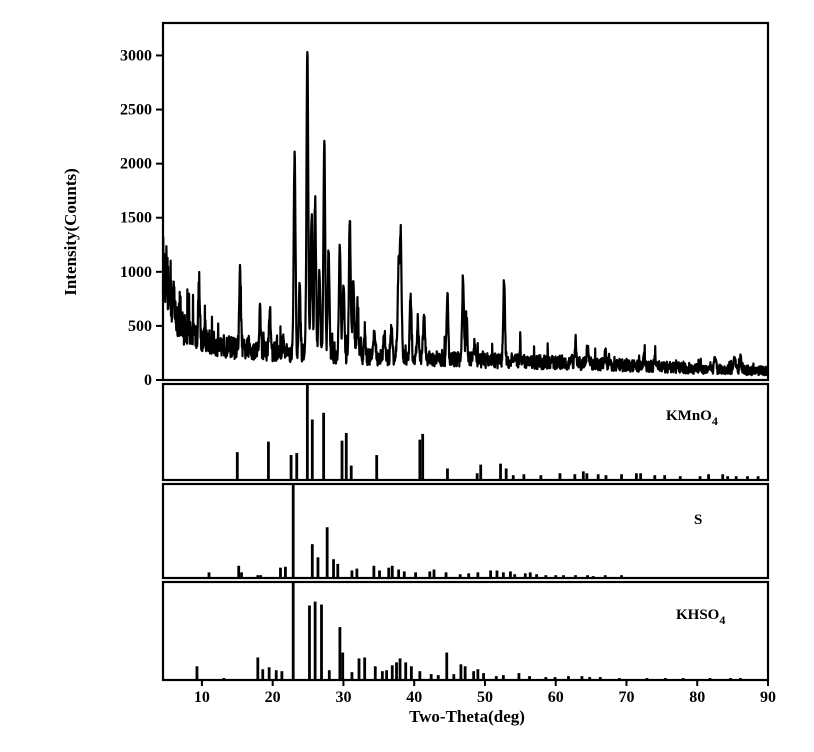 This screenshot has width=814, height=752. What do you see at coordinates (273, 697) in the screenshot?
I see `x-tick-label-20: 20` at bounding box center [273, 697].